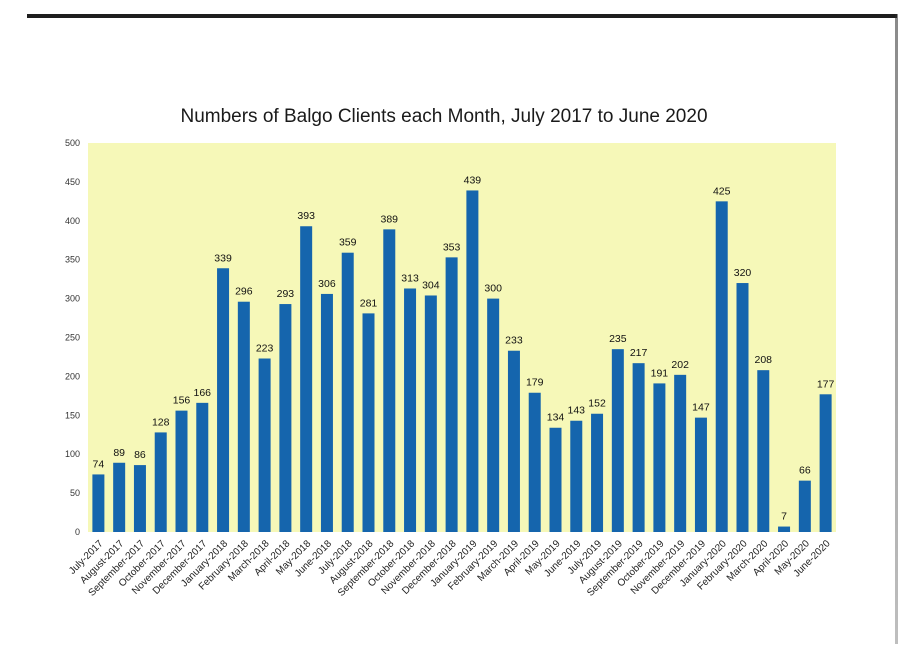 This screenshot has width=924, height=653. I want to click on bar-november-2017, so click(181, 471).